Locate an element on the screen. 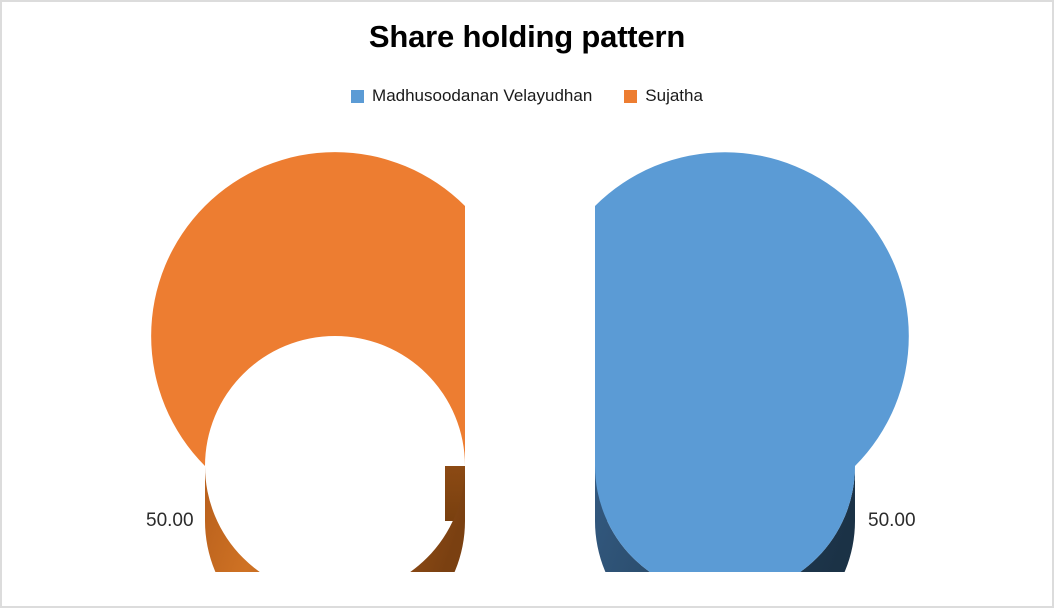 This screenshot has height=608, width=1054. legend-swatch-blue-icon is located at coordinates (358, 96).